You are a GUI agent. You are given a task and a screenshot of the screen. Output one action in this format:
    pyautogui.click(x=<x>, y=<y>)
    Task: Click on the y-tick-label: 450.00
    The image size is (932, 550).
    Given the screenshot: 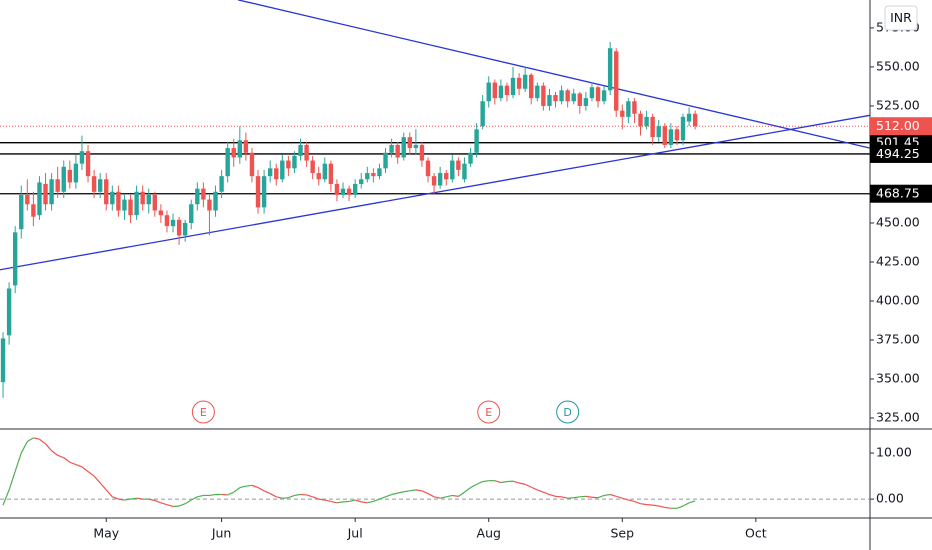 What is the action you would take?
    pyautogui.click(x=898, y=221)
    